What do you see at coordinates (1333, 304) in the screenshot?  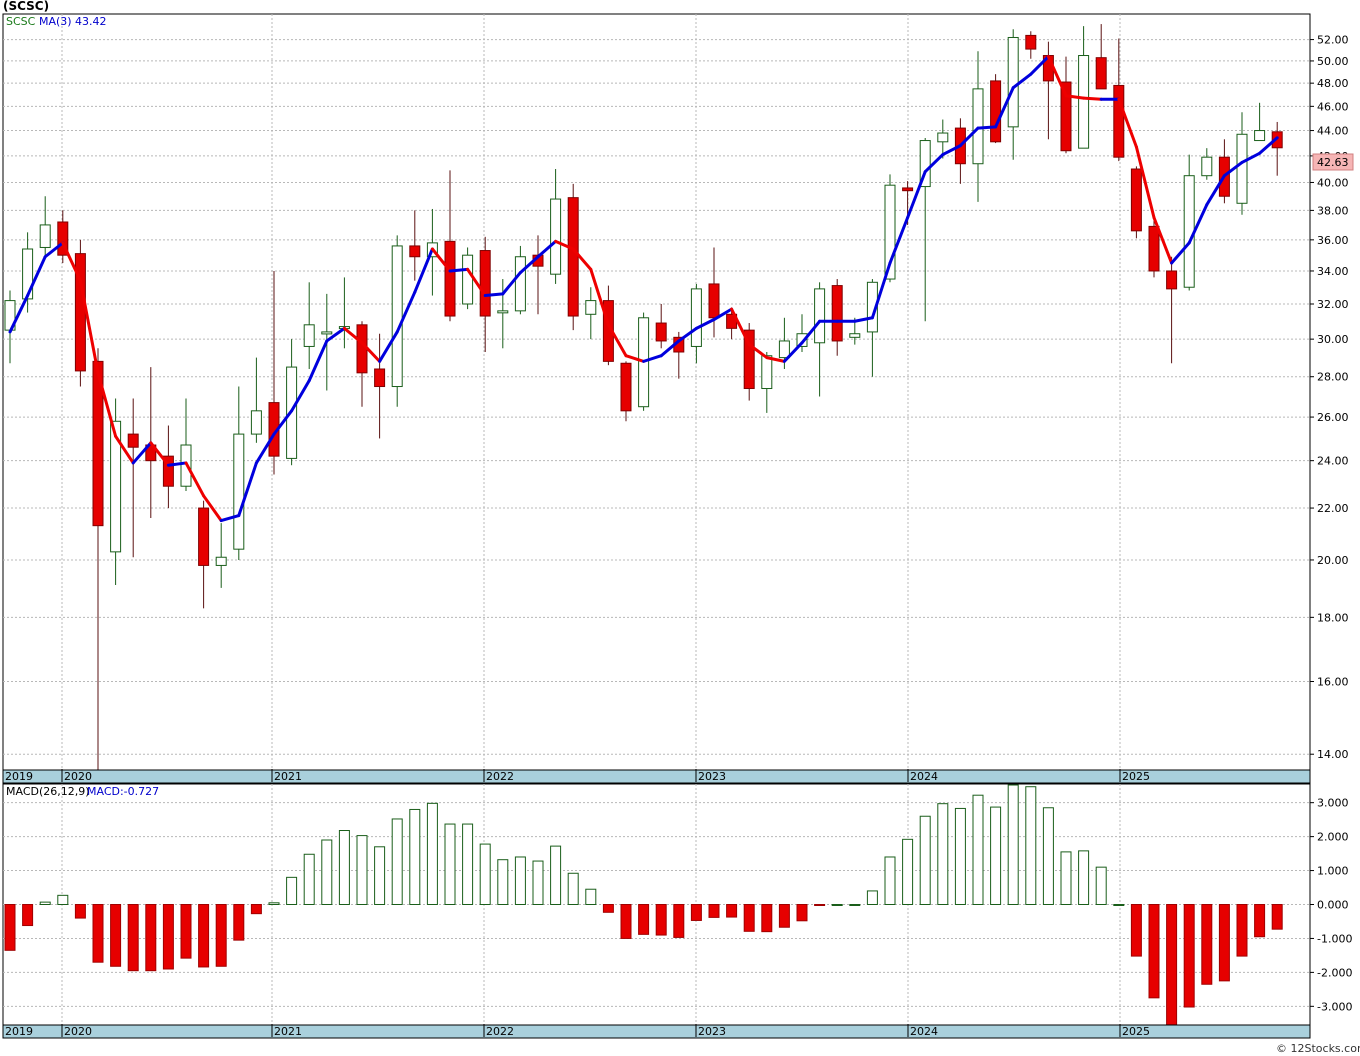 I see `price-tick-label: 32.00` at bounding box center [1333, 304].